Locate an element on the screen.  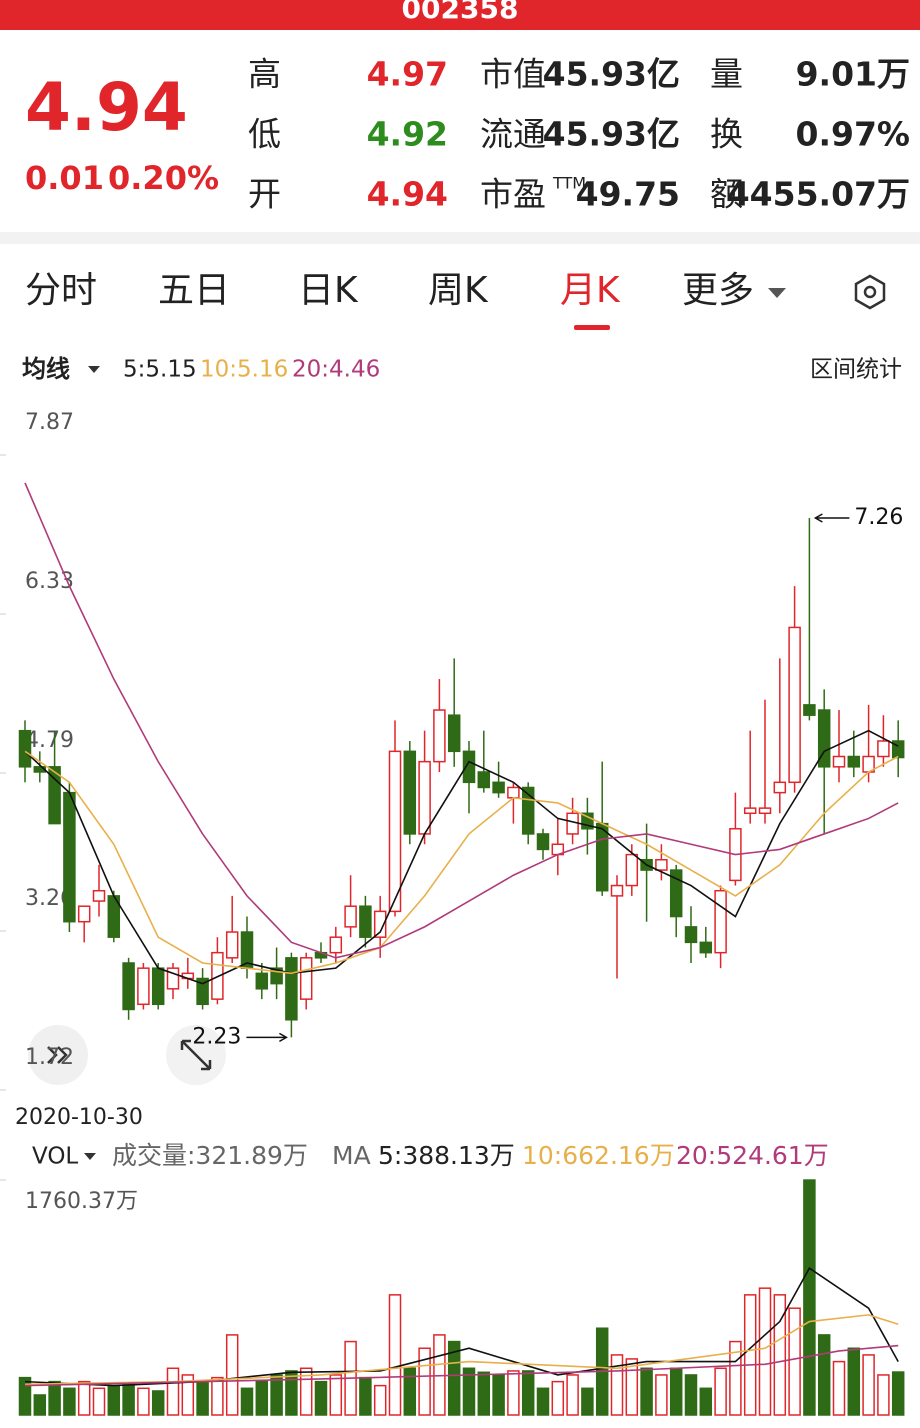
vol-ma-item: 5:388.13万 is located at coordinates (446, 1155).